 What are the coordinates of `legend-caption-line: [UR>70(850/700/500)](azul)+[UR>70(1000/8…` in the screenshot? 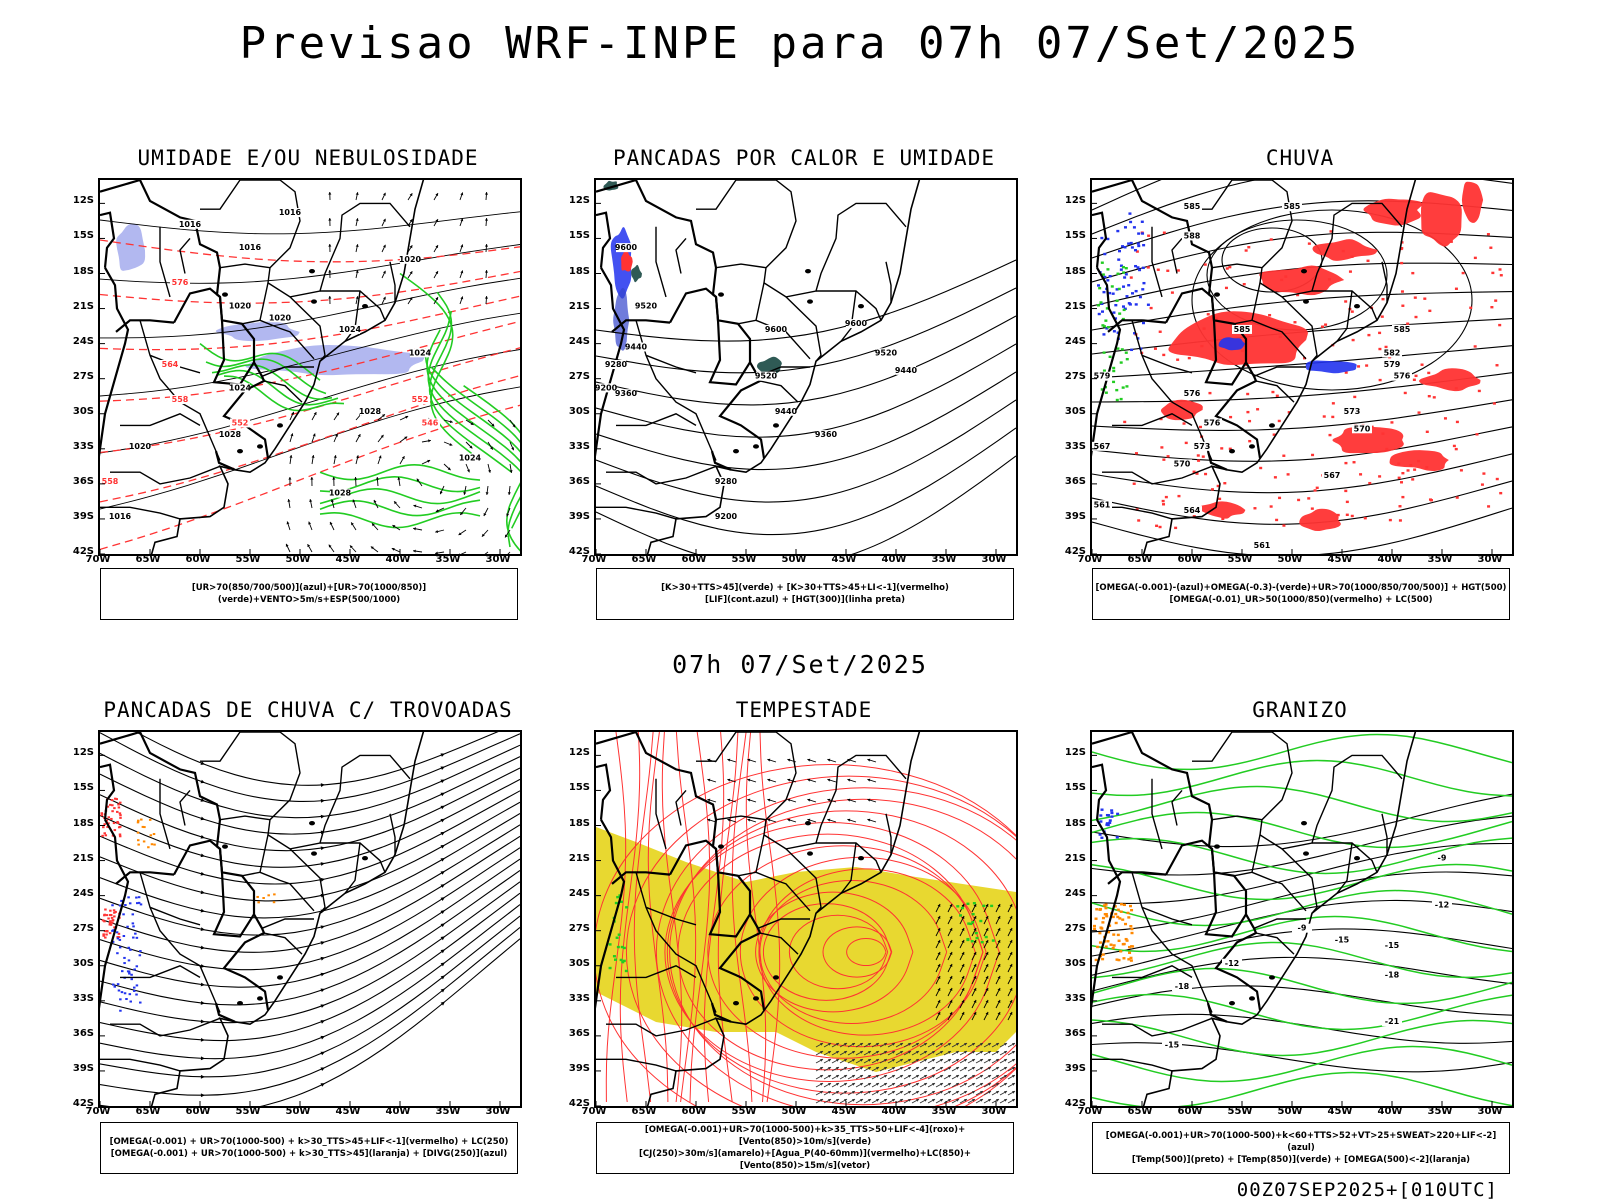 It's located at (309, 594).